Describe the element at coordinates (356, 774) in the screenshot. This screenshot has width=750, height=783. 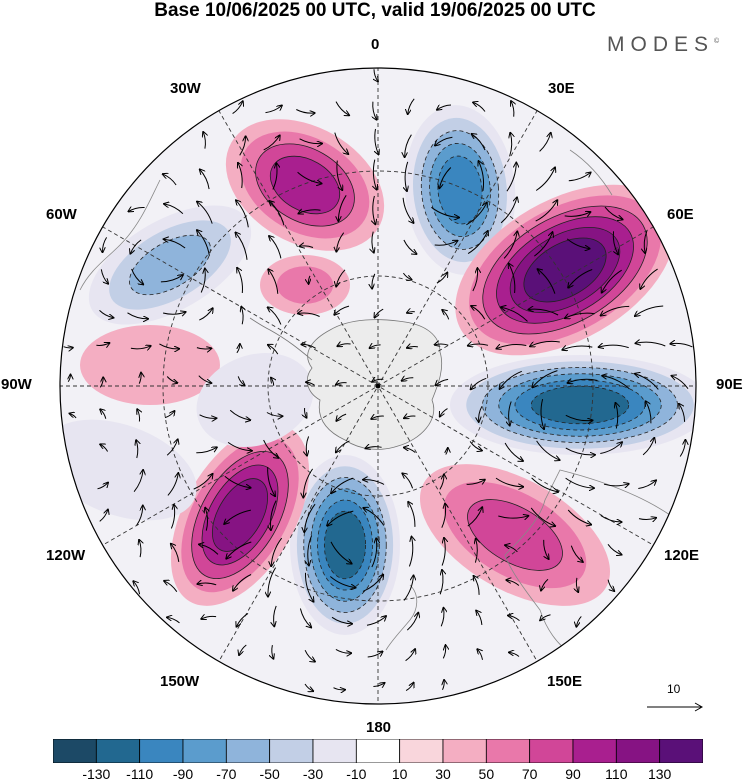
I see `colorbar-tick-label: -10` at that location.